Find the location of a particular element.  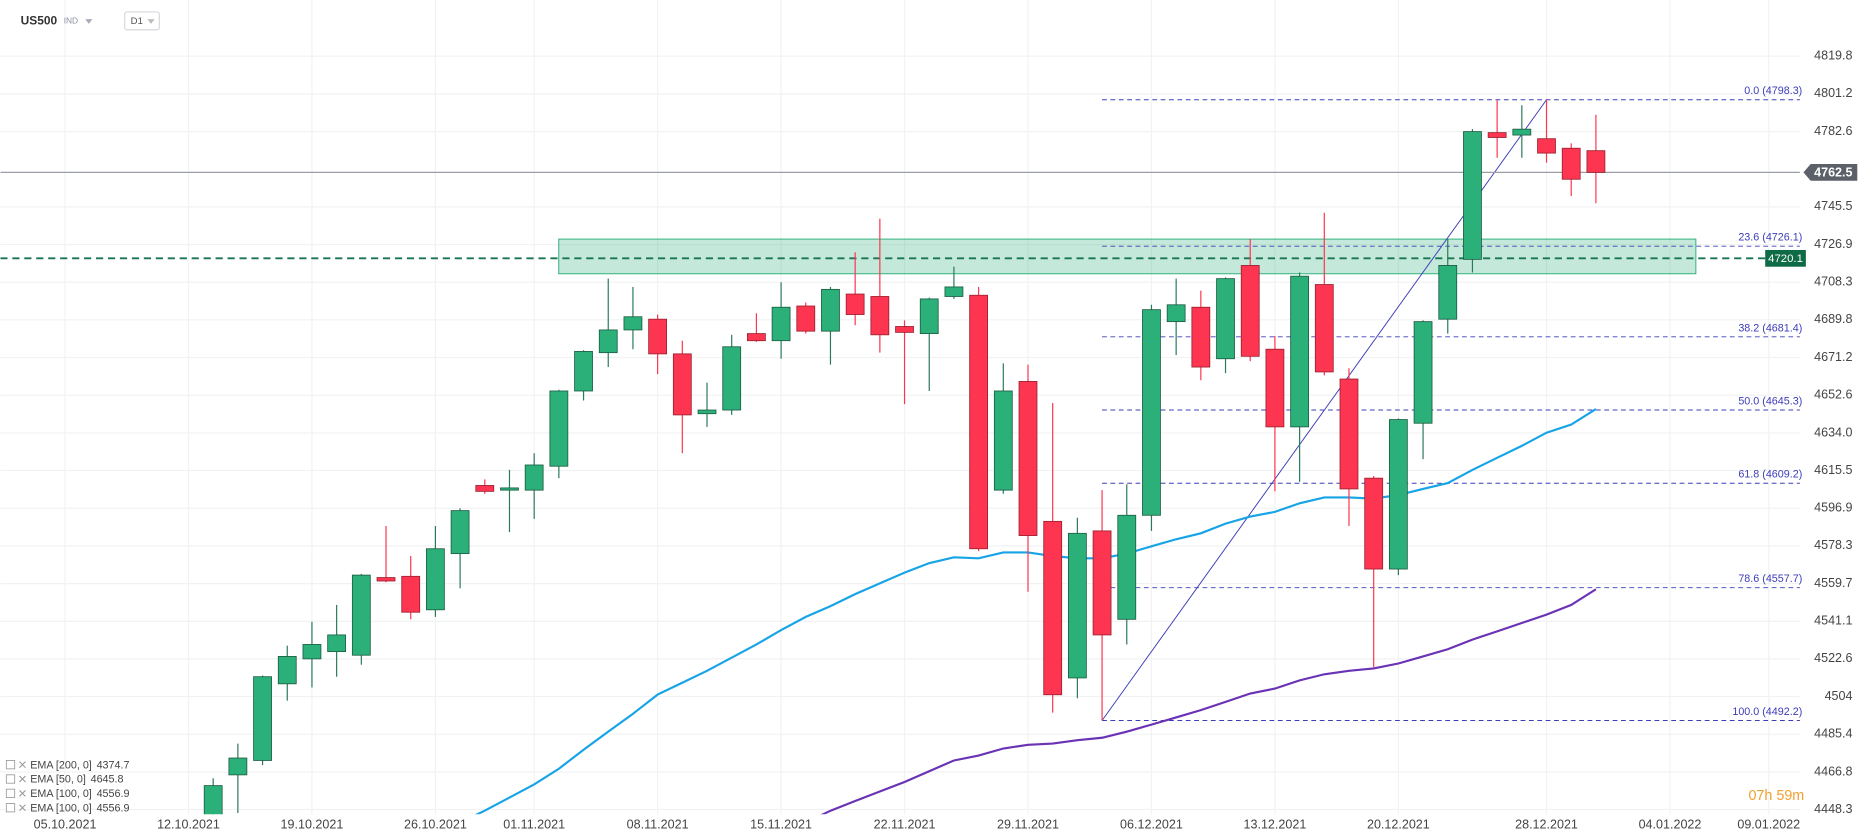

timeframe: D1 is located at coordinates (137, 21).